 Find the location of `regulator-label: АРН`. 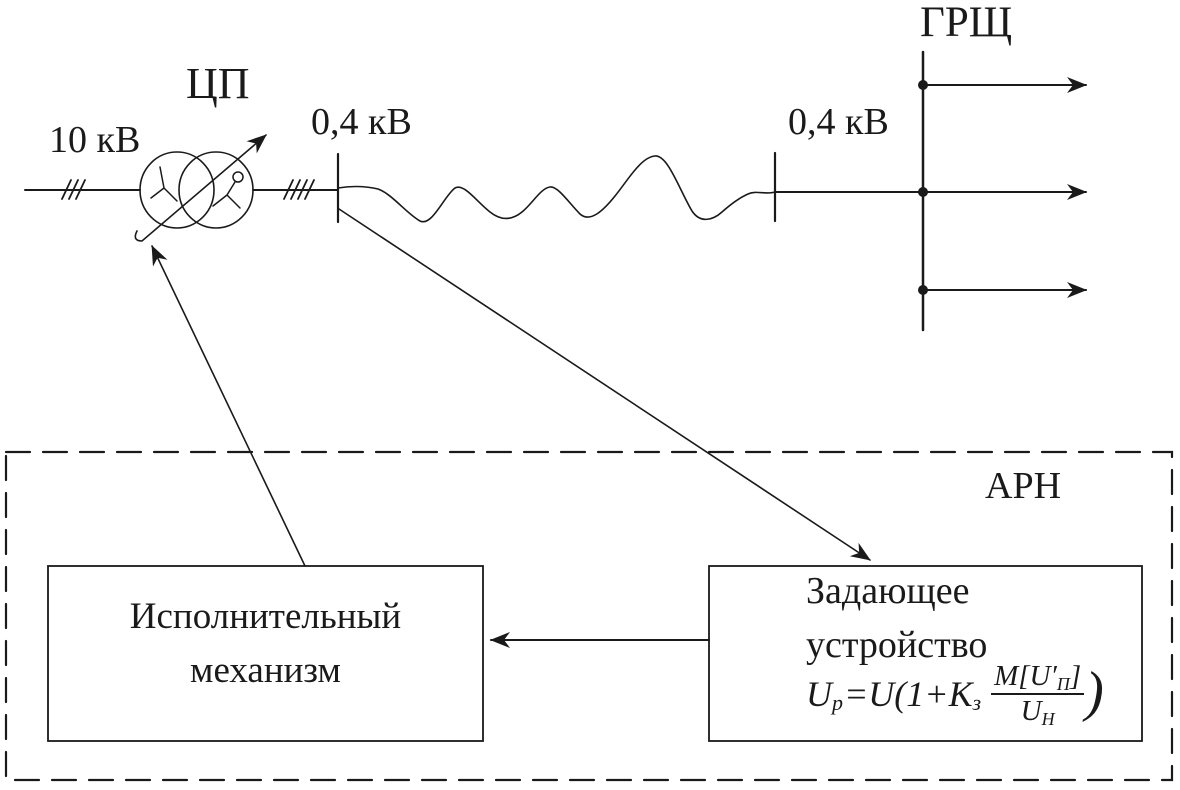

regulator-label: АРН is located at coordinates (1023, 486).